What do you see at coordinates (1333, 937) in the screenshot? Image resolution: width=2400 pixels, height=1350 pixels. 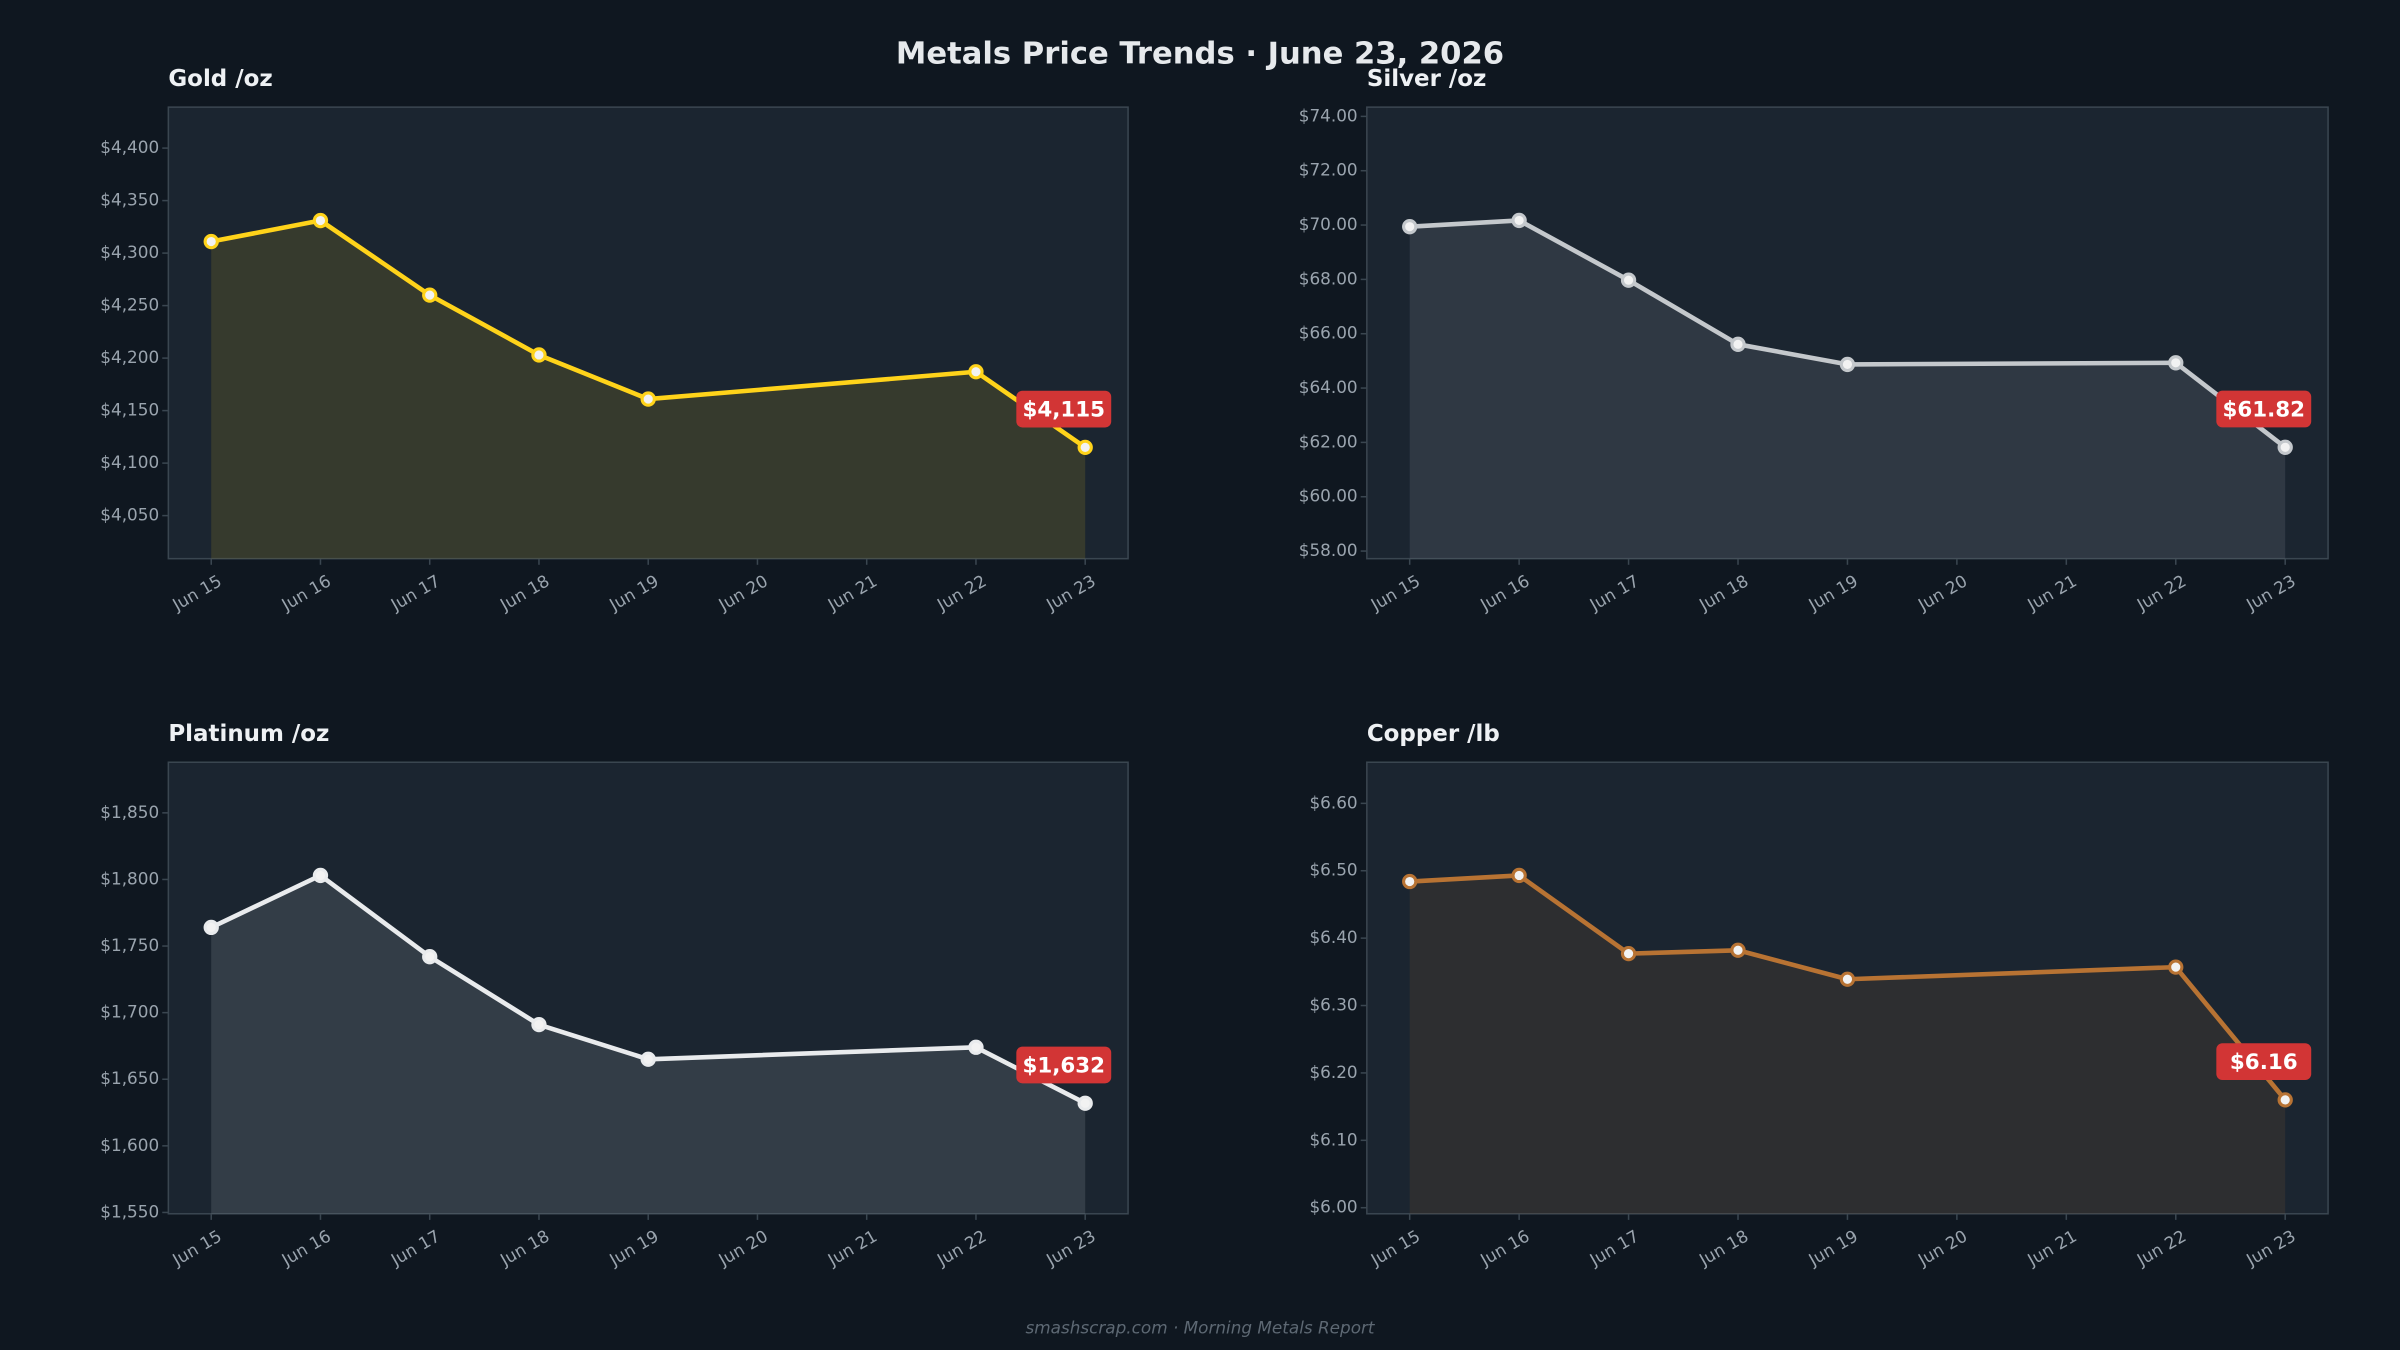 I see `y-tick-label: $6.40` at bounding box center [1333, 937].